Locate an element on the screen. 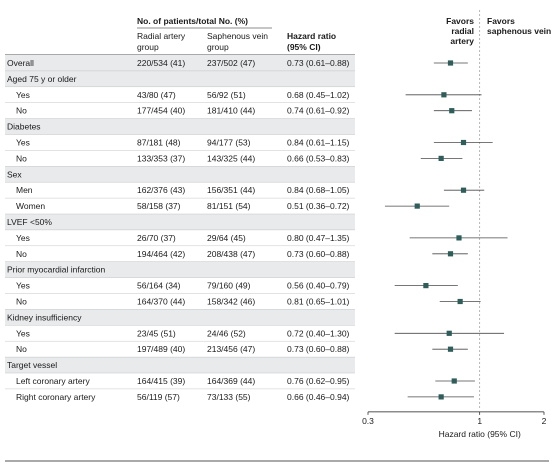 The height and width of the screenshot is (471, 554). saphenous-count: 158/342 (46) is located at coordinates (231, 302).